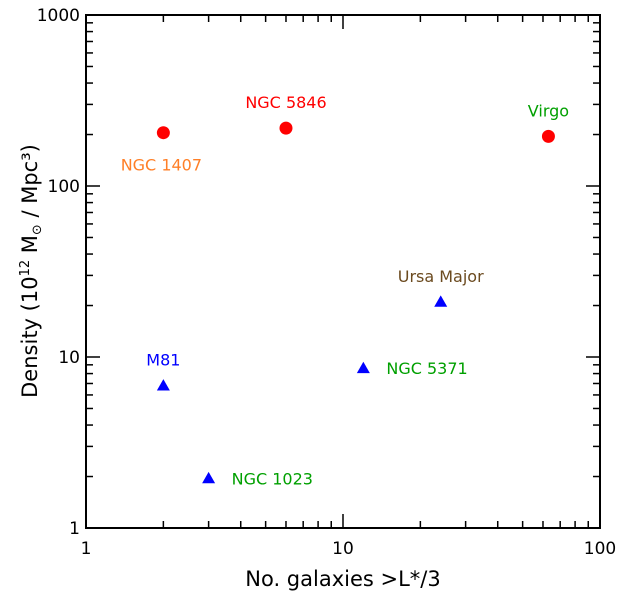 This screenshot has width=619, height=593. I want to click on point-label-ngc-5371: NGC 5371, so click(426, 368).